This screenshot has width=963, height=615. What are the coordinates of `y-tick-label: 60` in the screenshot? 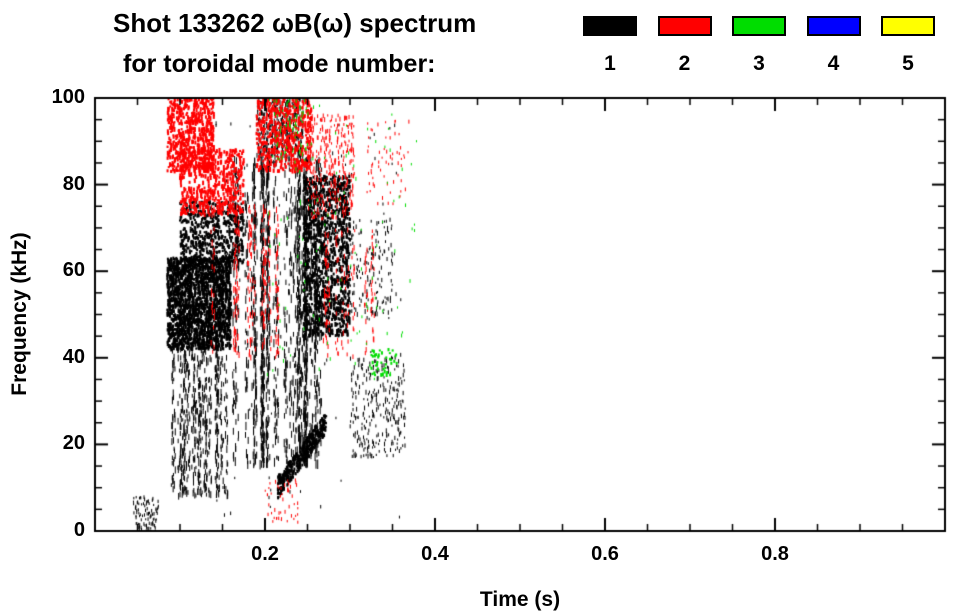 It's located at (73, 270).